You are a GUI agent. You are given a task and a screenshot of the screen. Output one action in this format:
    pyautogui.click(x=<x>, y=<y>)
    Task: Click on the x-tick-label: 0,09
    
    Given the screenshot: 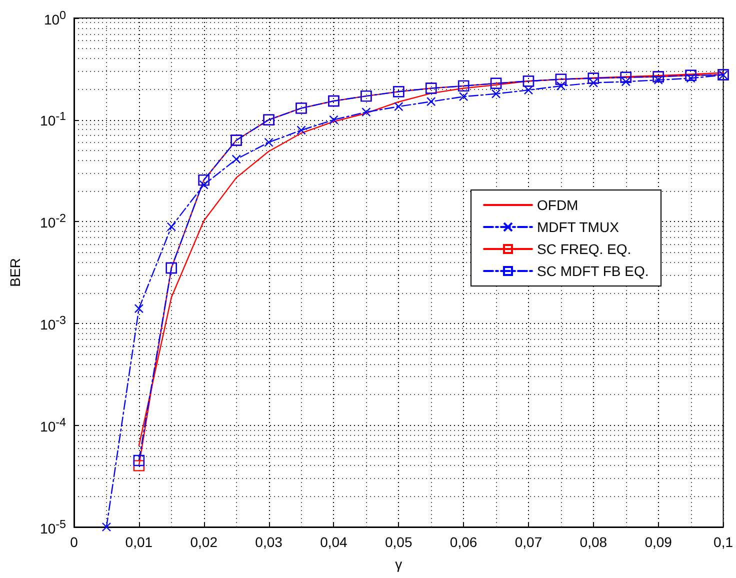 What is the action you would take?
    pyautogui.click(x=658, y=542)
    